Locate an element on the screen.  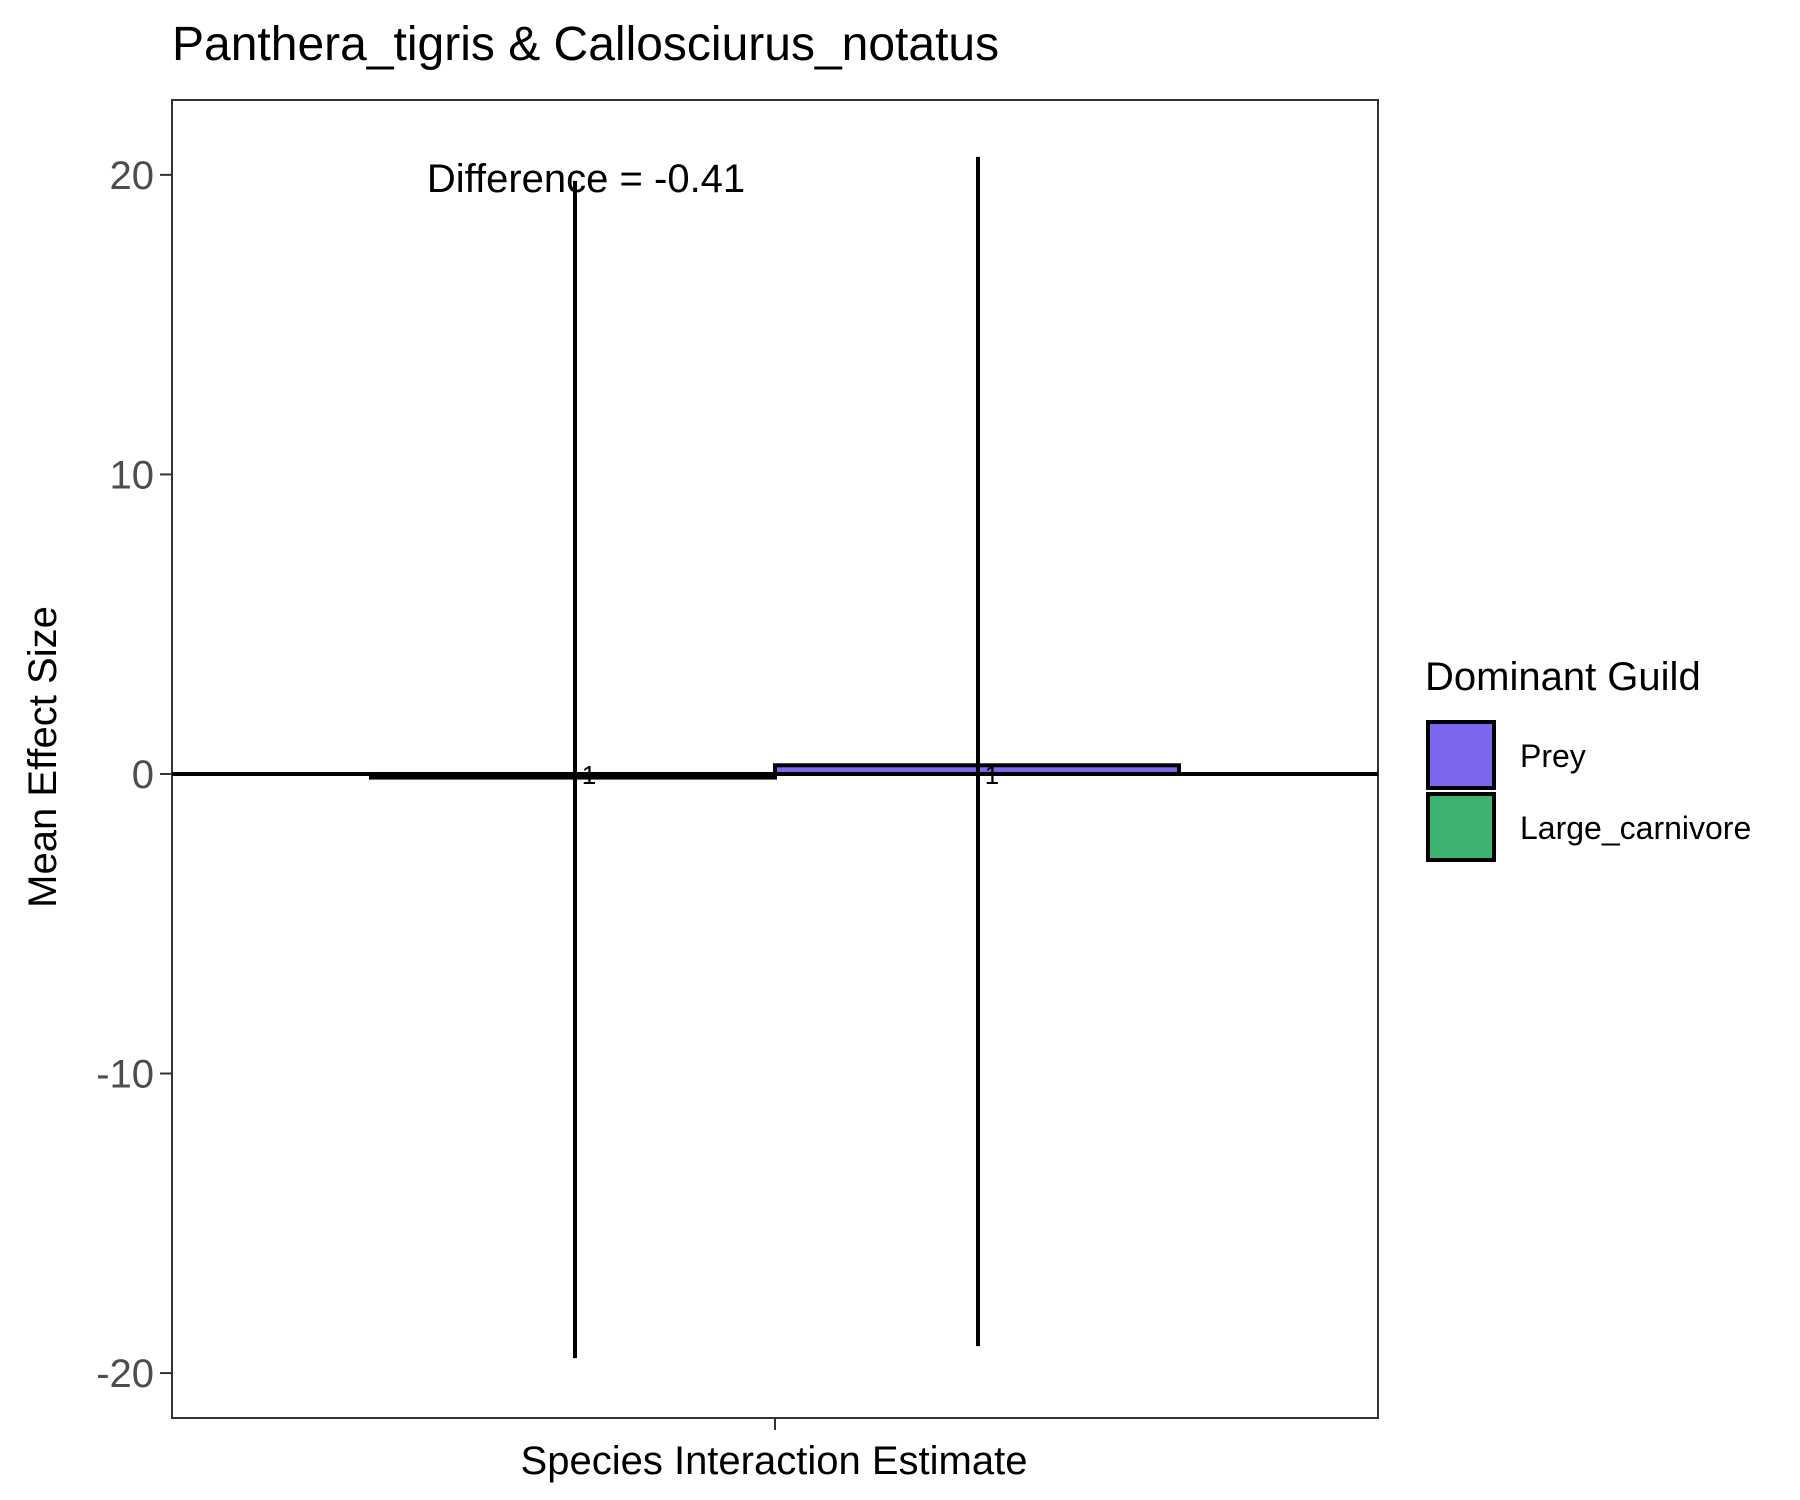
legend-label-large-carnivore: Large_carnivore is located at coordinates (1635, 828).